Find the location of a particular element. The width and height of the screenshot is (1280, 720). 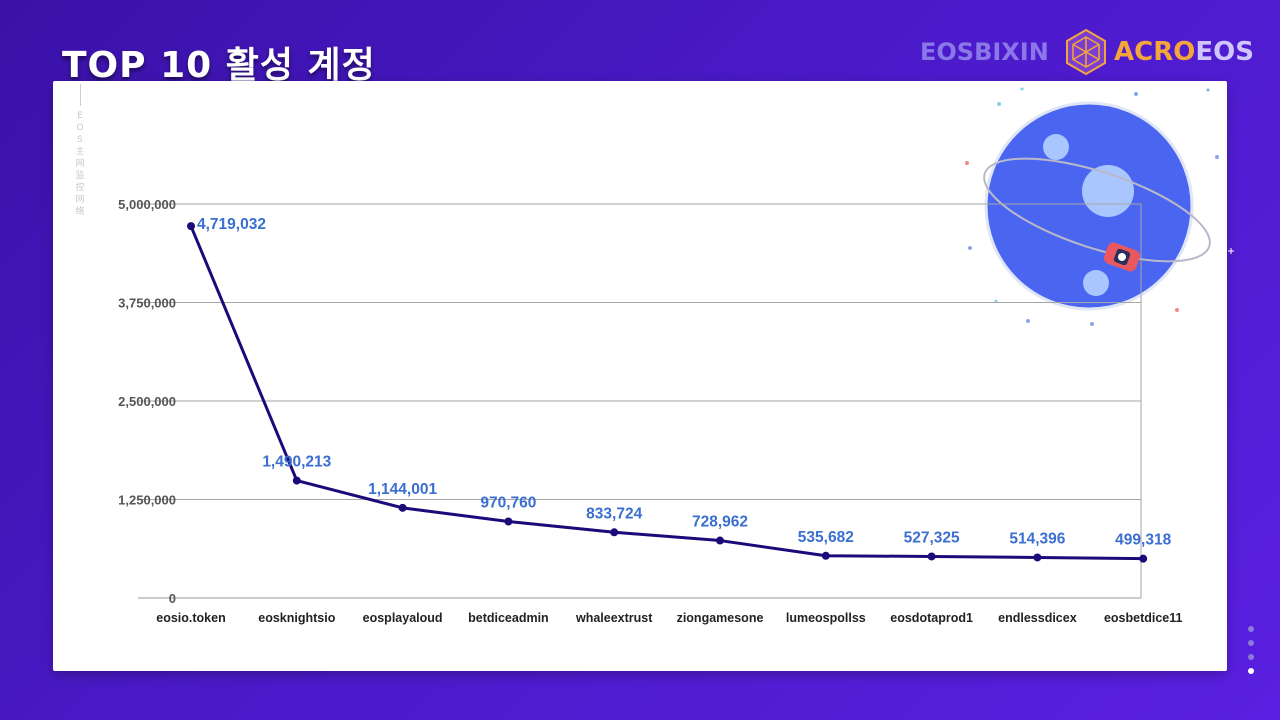

acroeos-logo-icon is located at coordinates (1086, 52).